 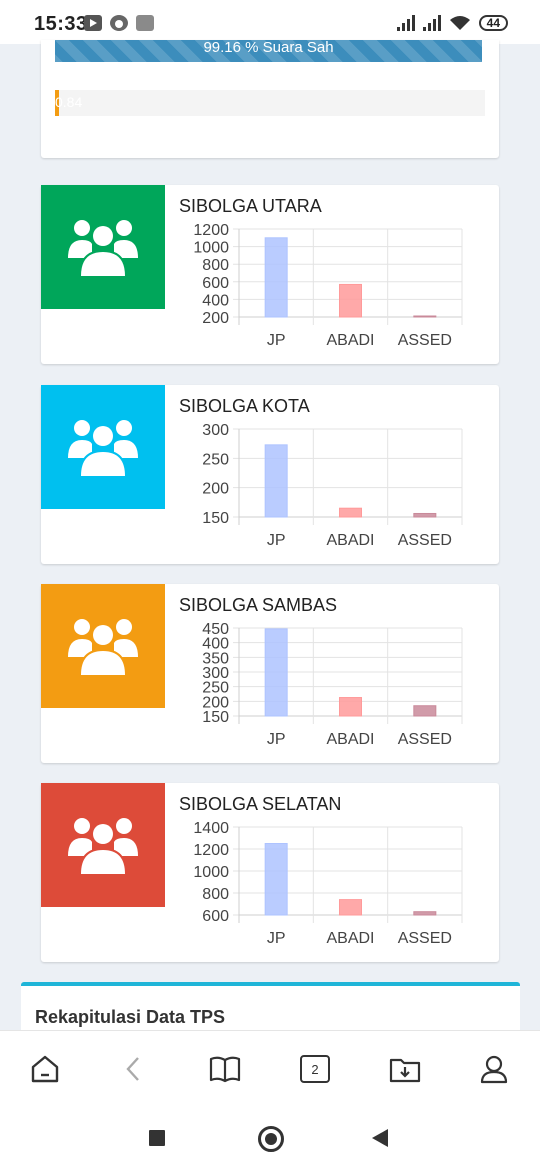 I want to click on y-tick-label: 350, so click(x=215, y=658).